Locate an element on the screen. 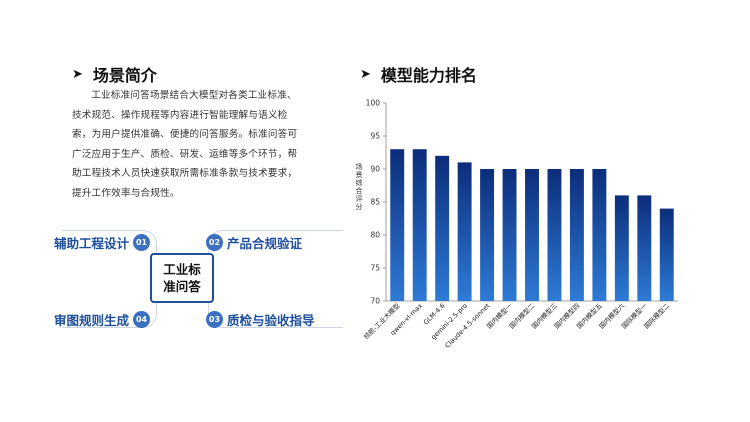 The height and width of the screenshot is (422, 750). feature-quality-inspection: 03 质检与验收指导 is located at coordinates (260, 319).